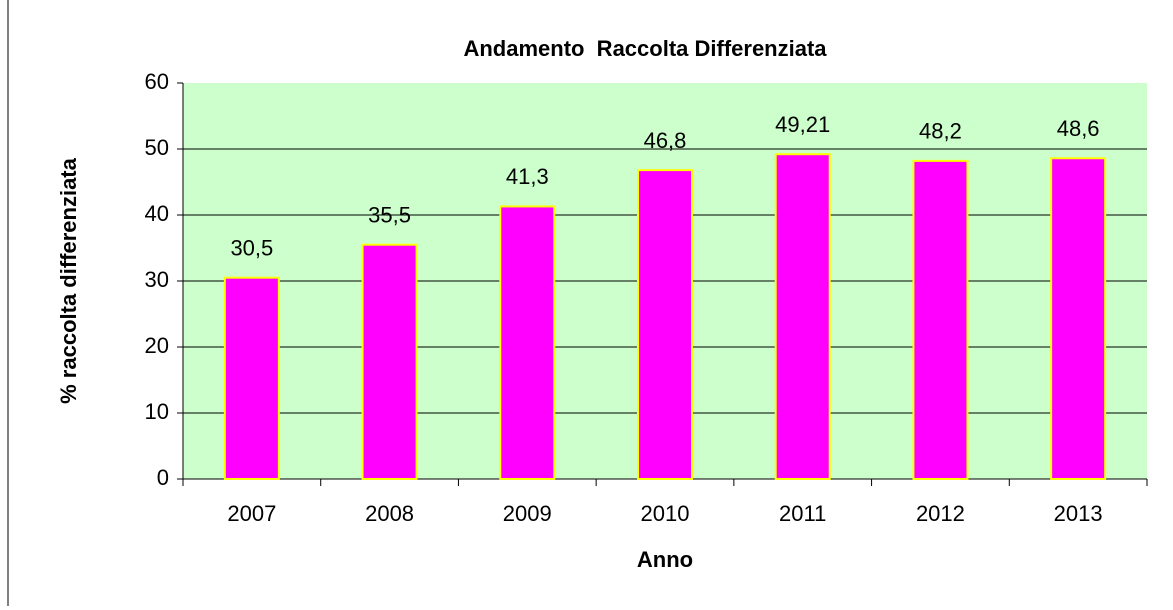 This screenshot has height=610, width=1173. I want to click on x-tick-label: 2009, so click(527, 513).